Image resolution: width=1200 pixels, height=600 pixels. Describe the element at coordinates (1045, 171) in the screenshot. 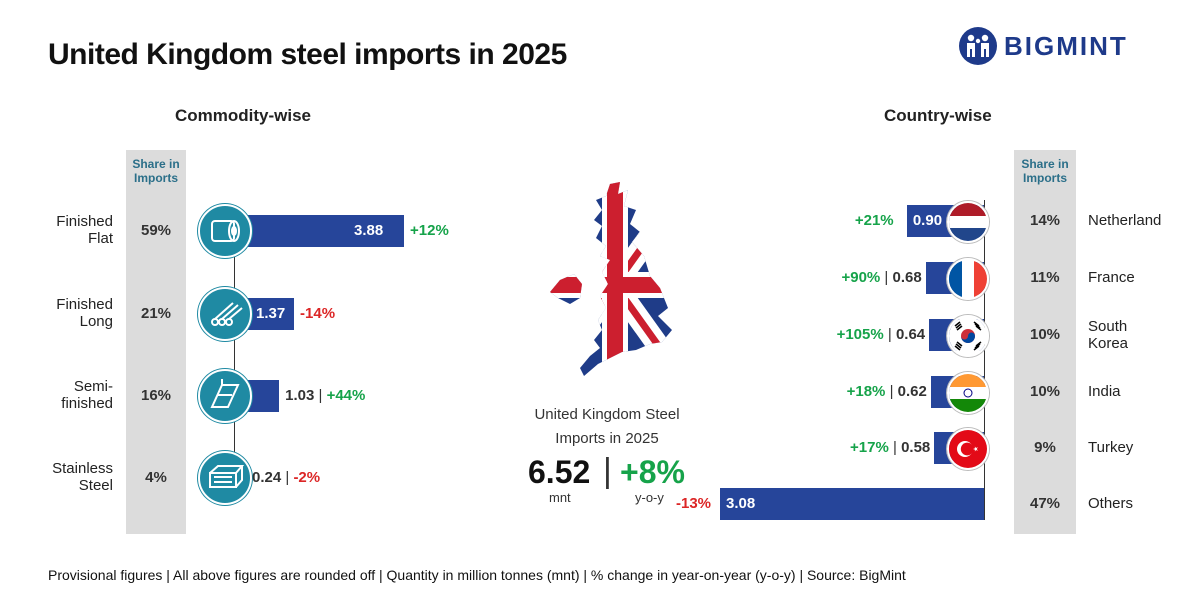

I see `country-share-header: Share in Imports` at that location.